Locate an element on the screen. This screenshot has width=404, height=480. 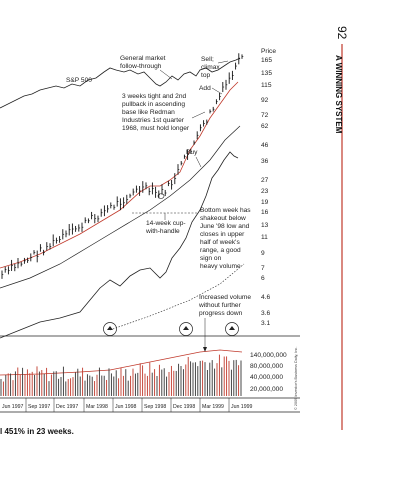
volume-tick-label: 80,000,000 is located at coordinates (266, 366).